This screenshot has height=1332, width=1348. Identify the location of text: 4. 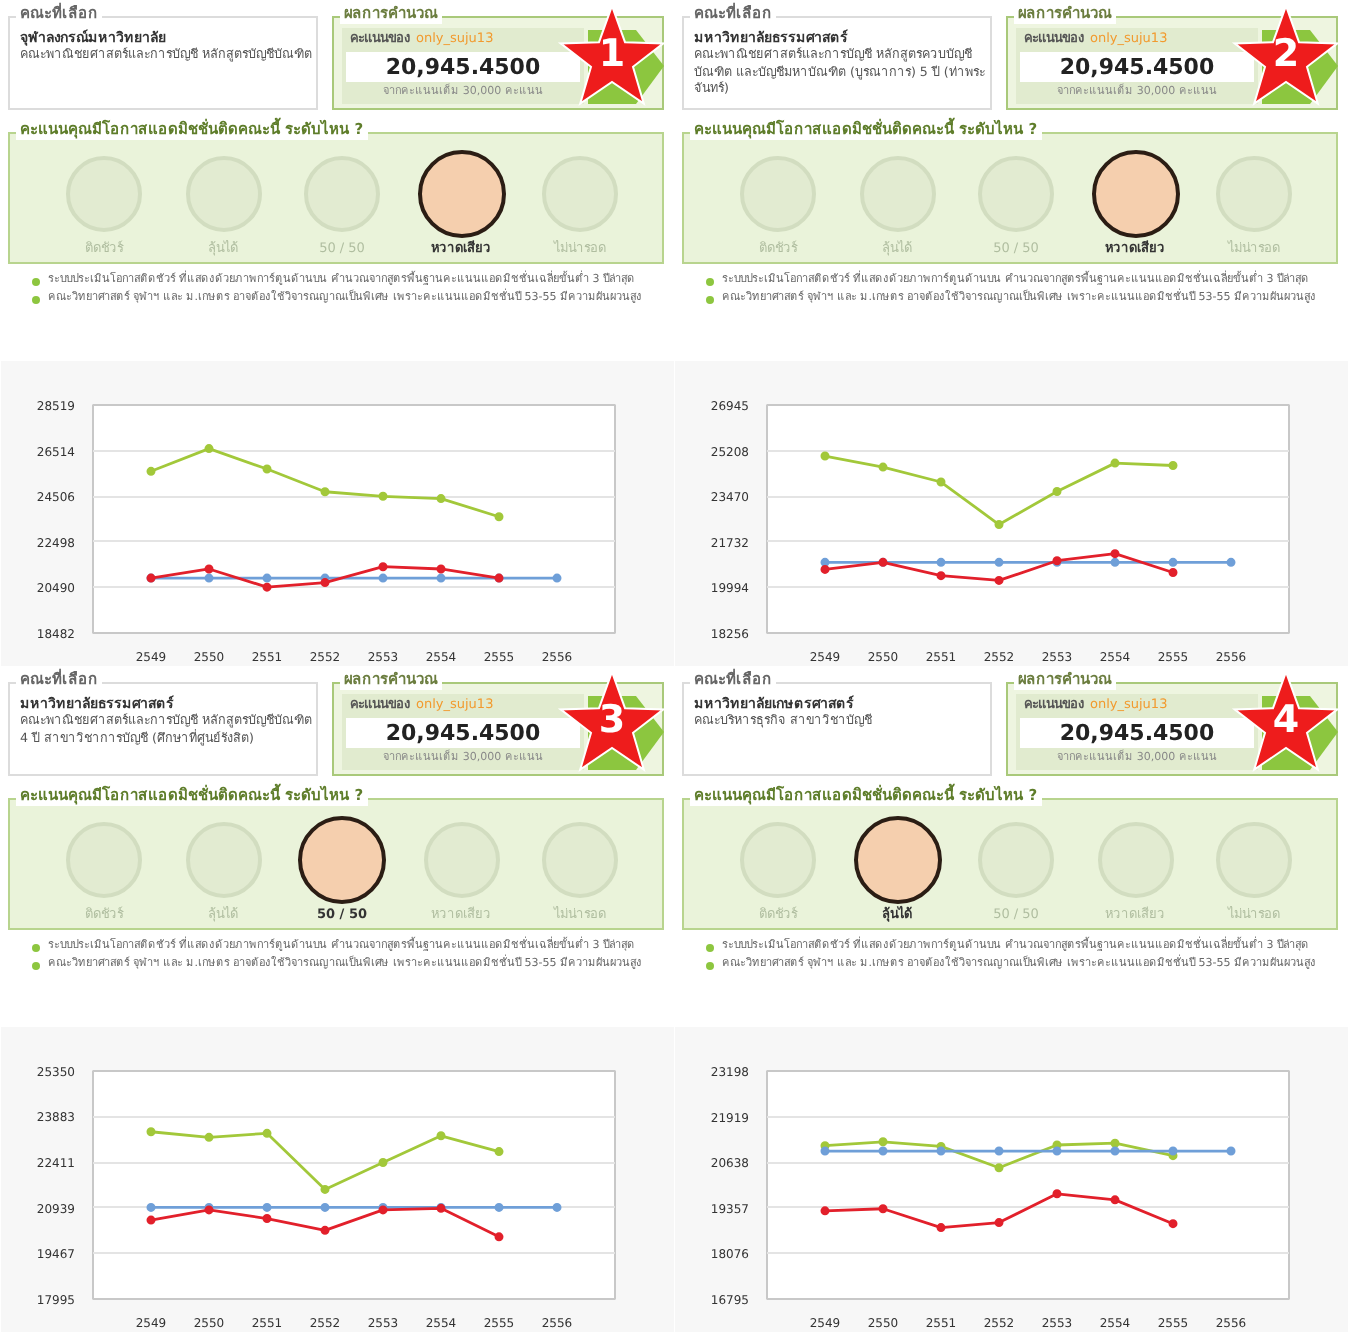
(1286, 720).